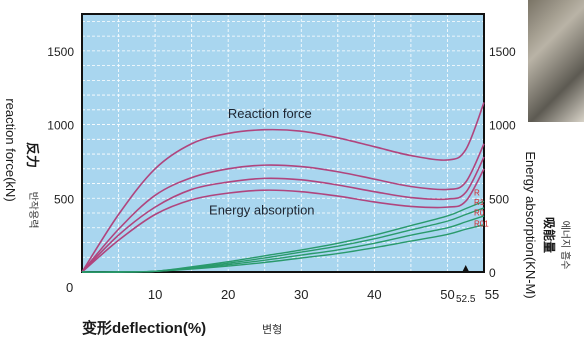  I want to click on y-right-tick-label: 1000, so click(502, 126).